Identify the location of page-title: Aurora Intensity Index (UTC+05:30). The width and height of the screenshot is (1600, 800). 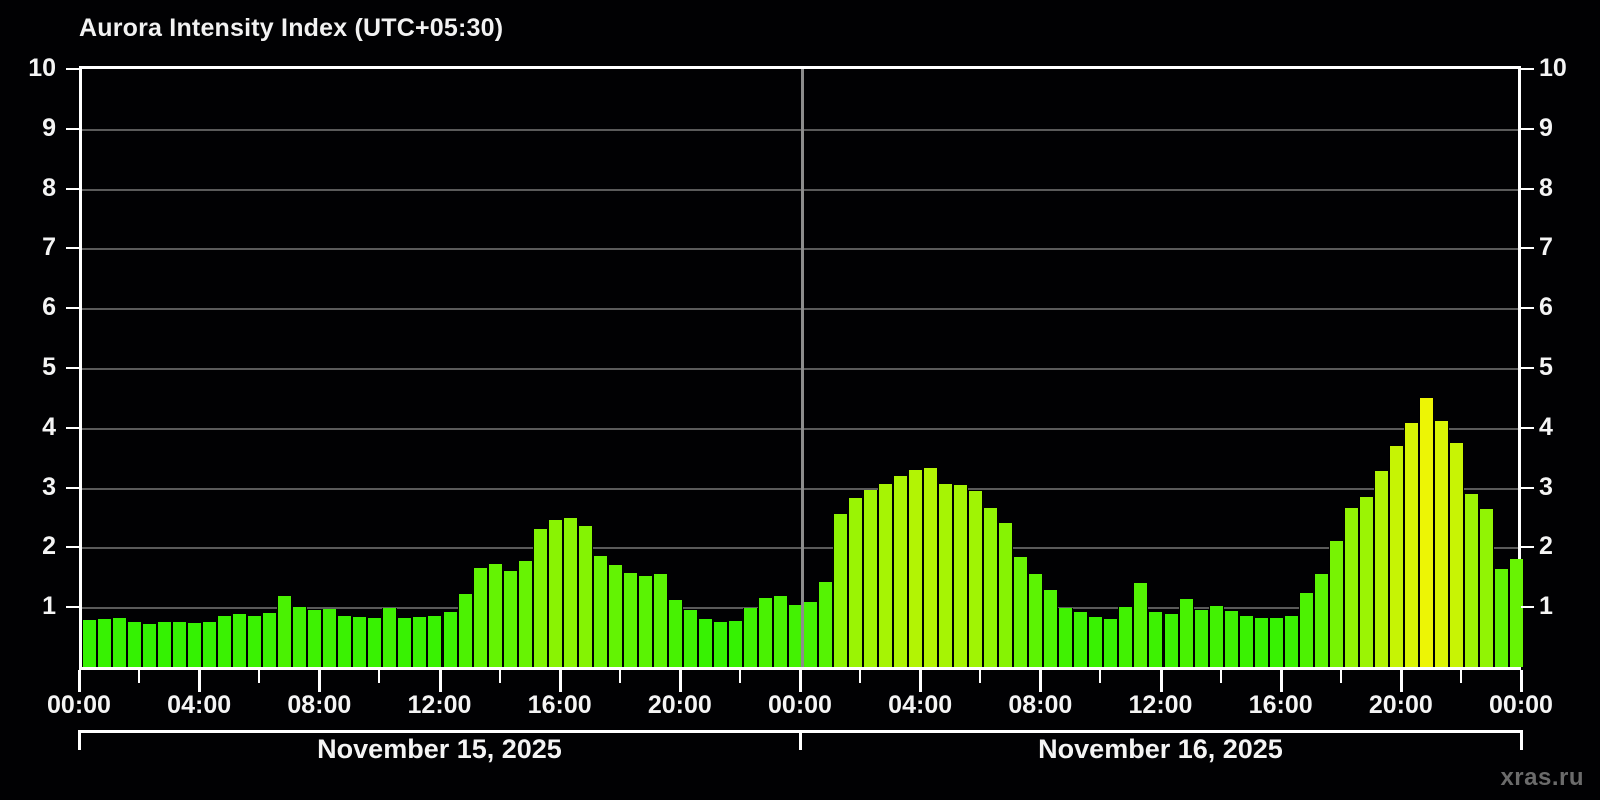
(291, 28).